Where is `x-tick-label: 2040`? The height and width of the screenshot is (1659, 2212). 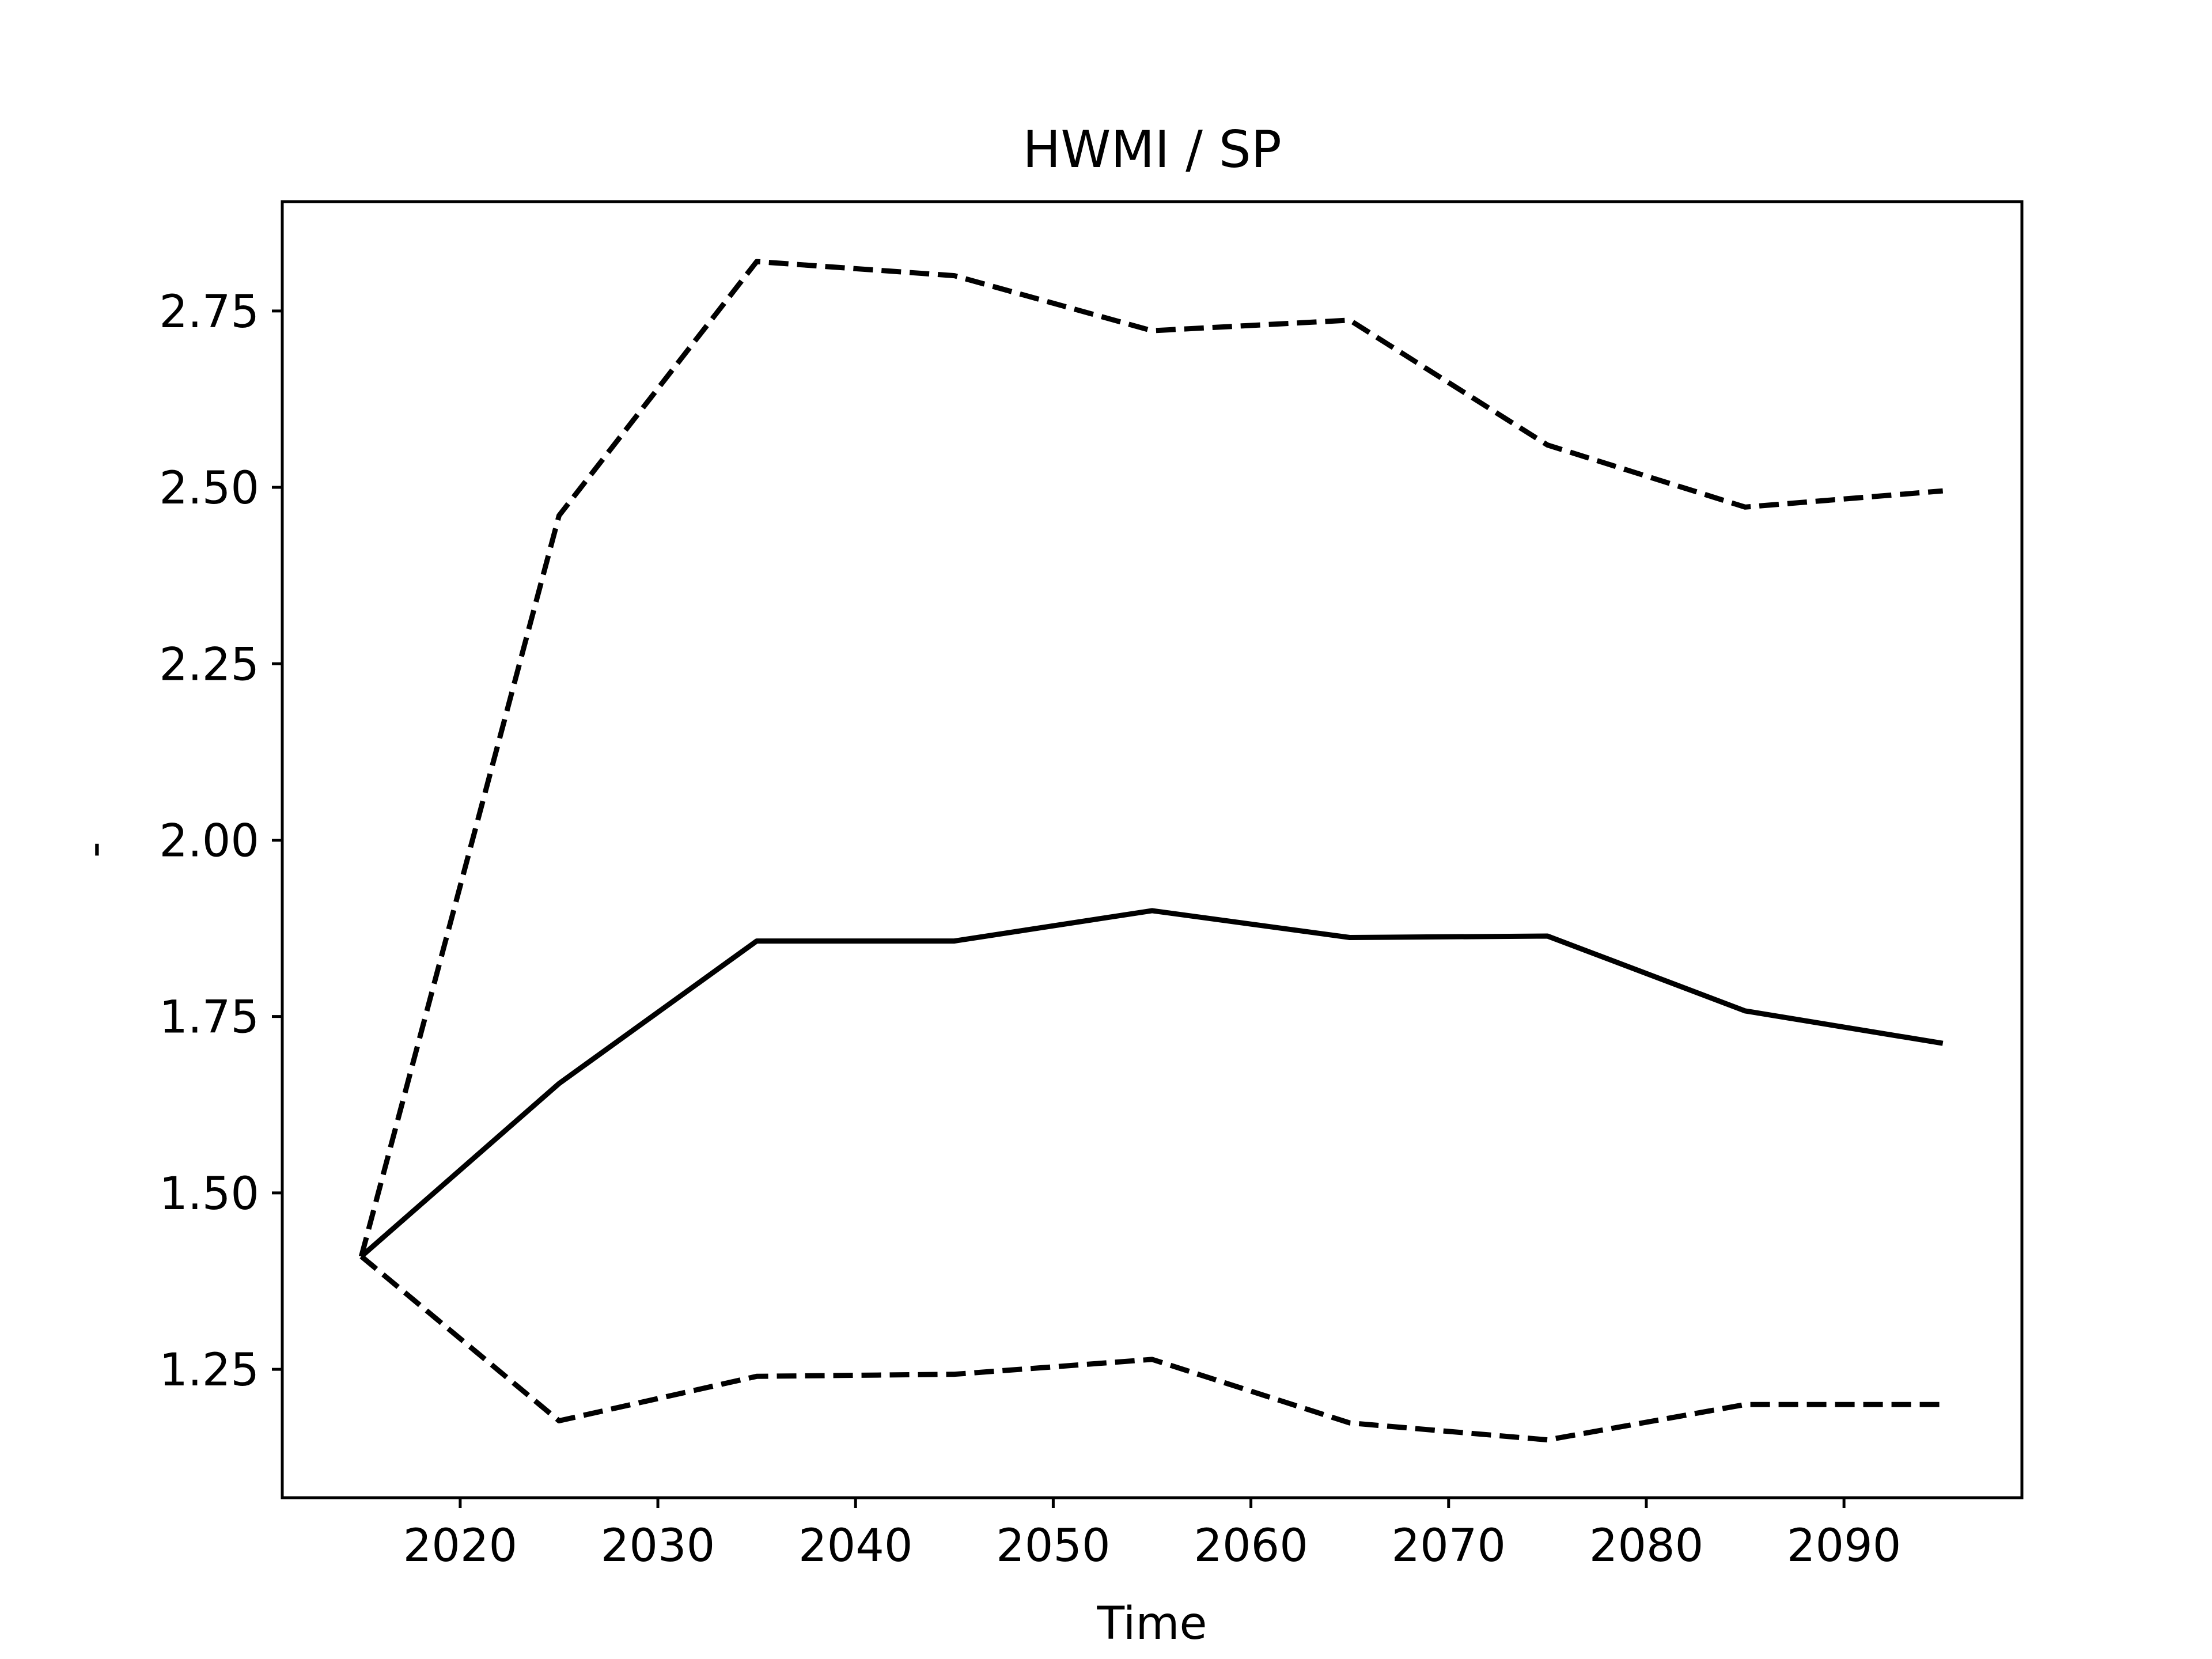
x-tick-label: 2040 is located at coordinates (855, 1546).